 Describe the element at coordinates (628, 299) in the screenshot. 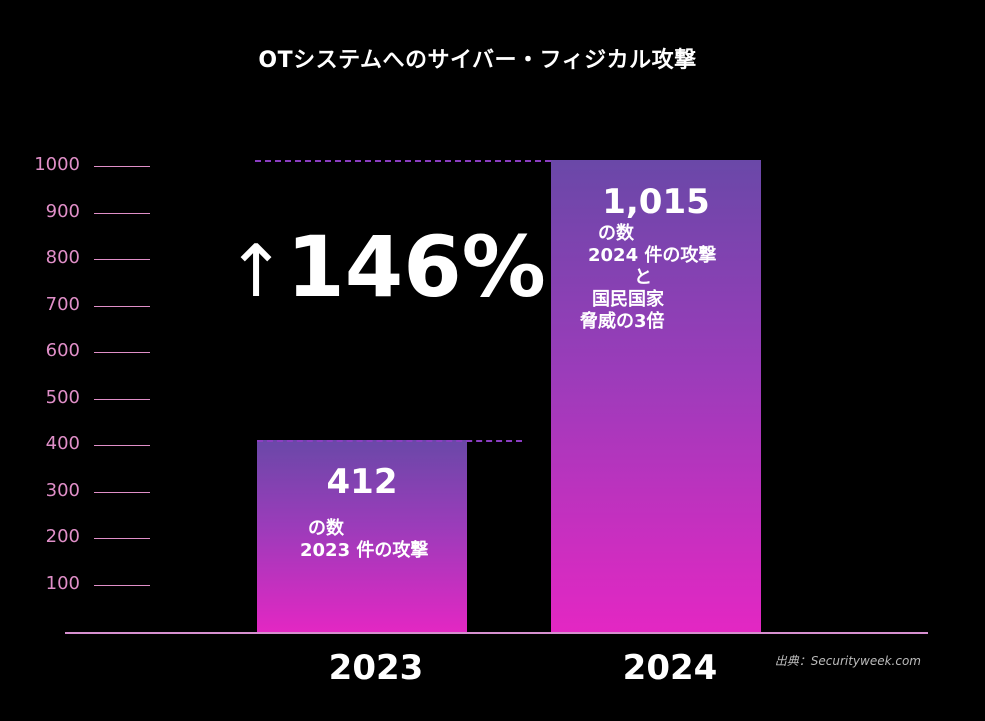

I see `bar-note-line: 国民国家` at that location.